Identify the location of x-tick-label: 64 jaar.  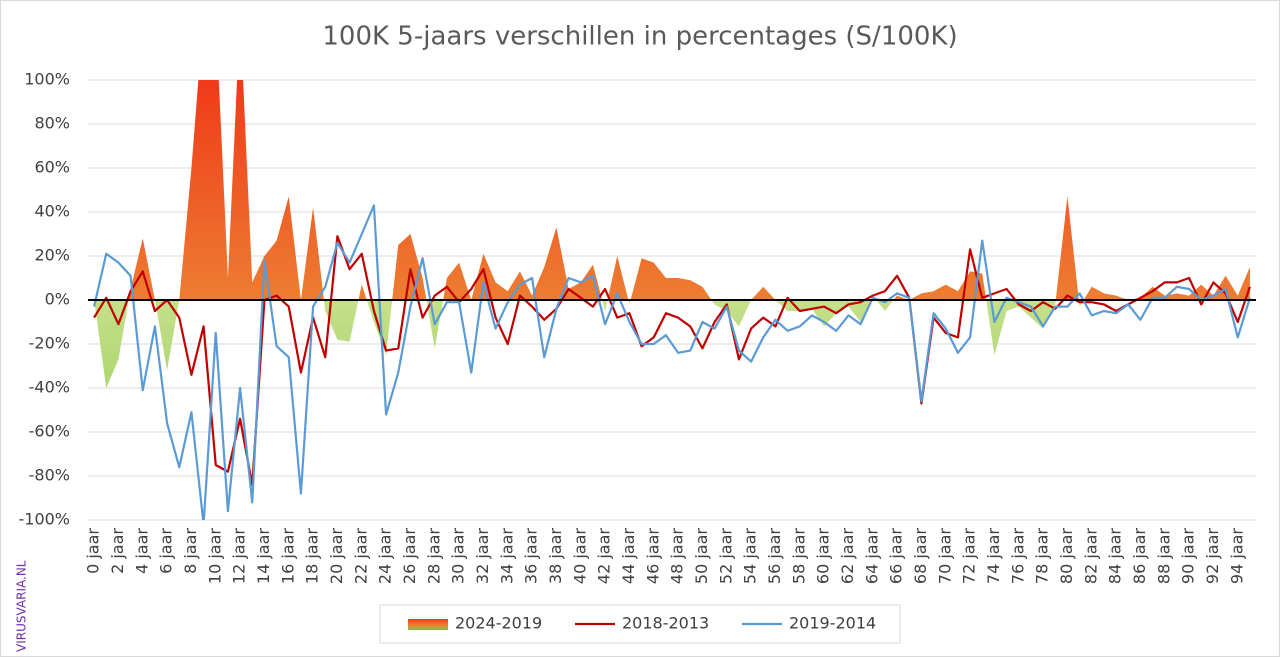
(871, 556).